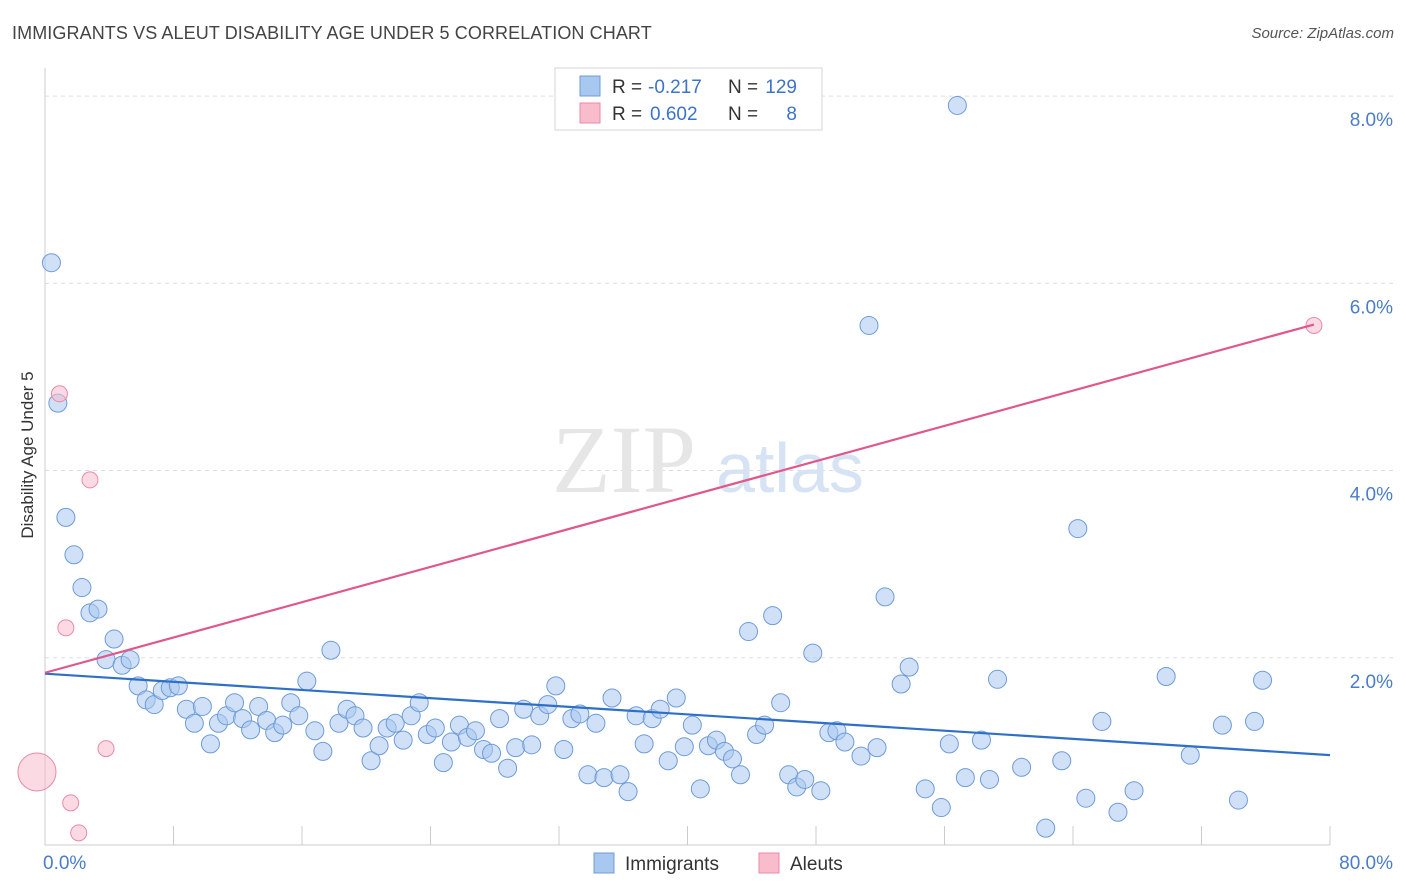 The width and height of the screenshot is (1406, 892). What do you see at coordinates (752, 835) in the screenshot?
I see `x-ticks` at bounding box center [752, 835].